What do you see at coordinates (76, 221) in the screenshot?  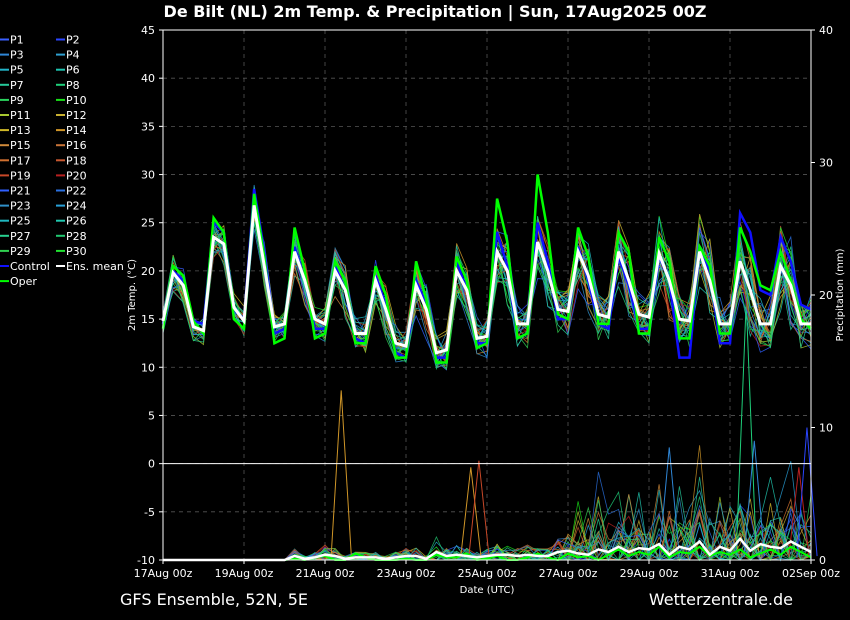 I see `legend-label: P26` at bounding box center [76, 221].